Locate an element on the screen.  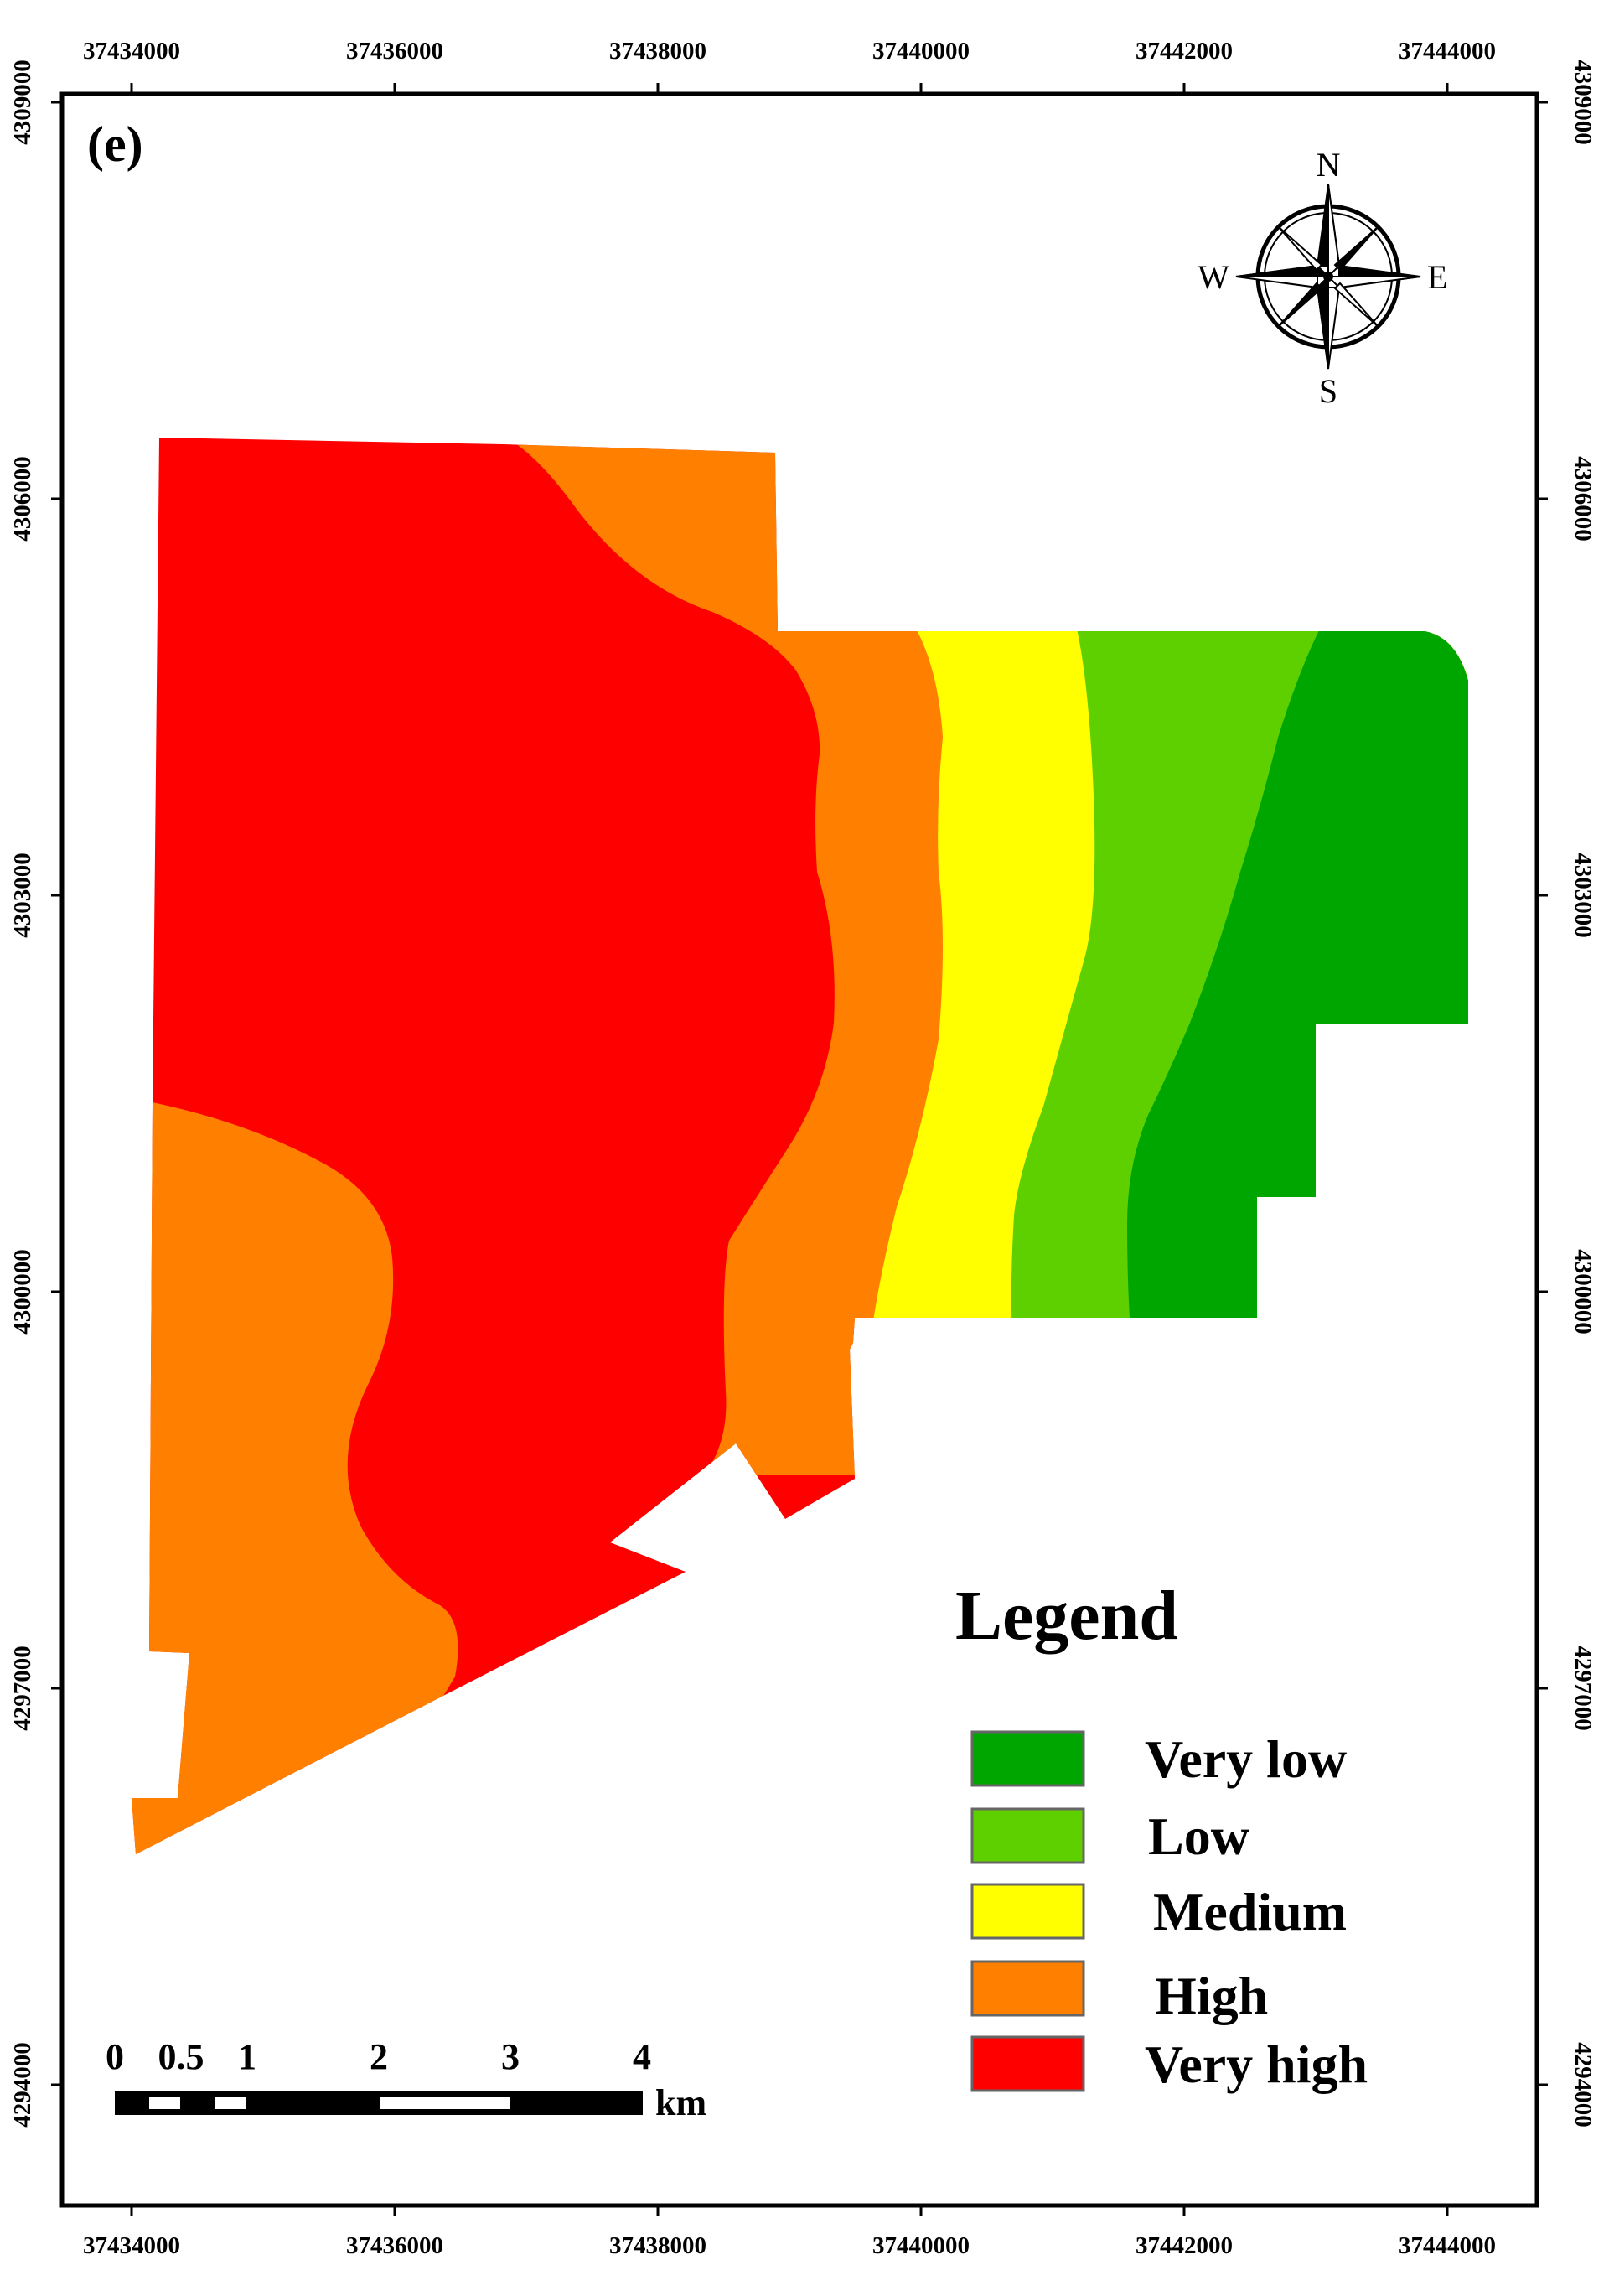
x-tick-label-bottom: 37438000 is located at coordinates (658, 2245).